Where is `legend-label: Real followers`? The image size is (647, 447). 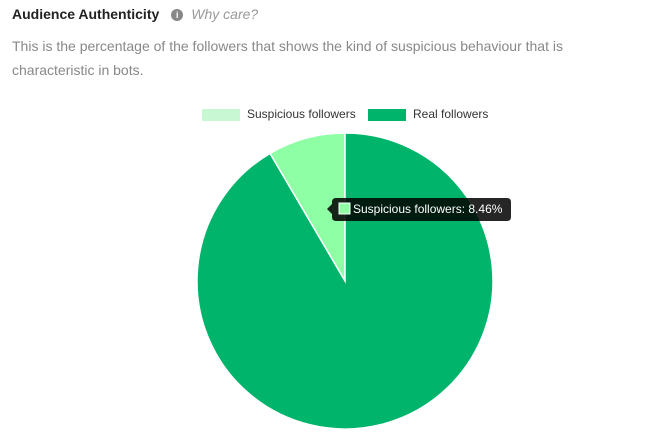
legend-label: Real followers is located at coordinates (450, 114).